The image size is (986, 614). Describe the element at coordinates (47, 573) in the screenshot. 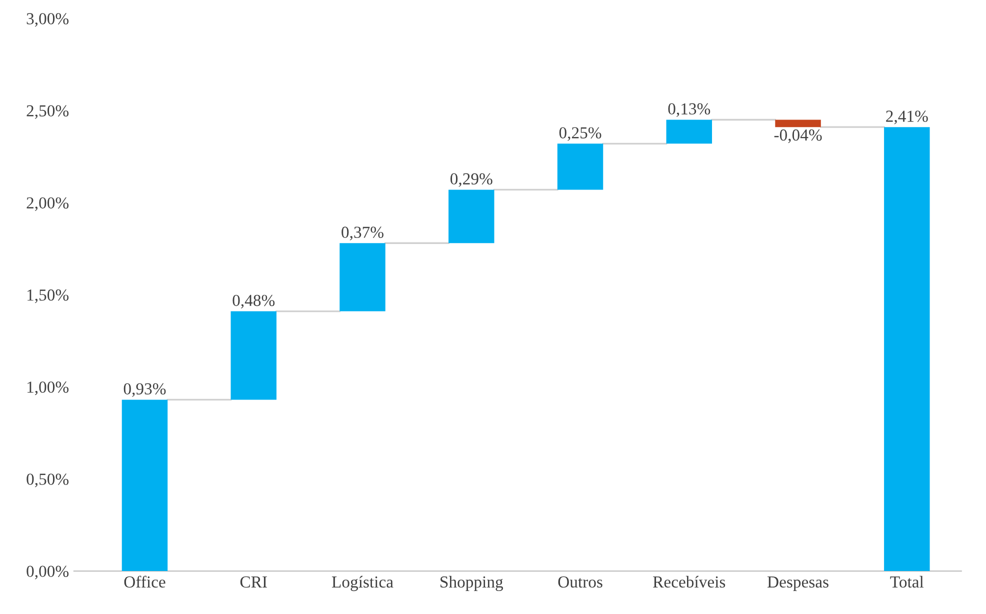

I see `y-tick-label: 0,00%` at that location.